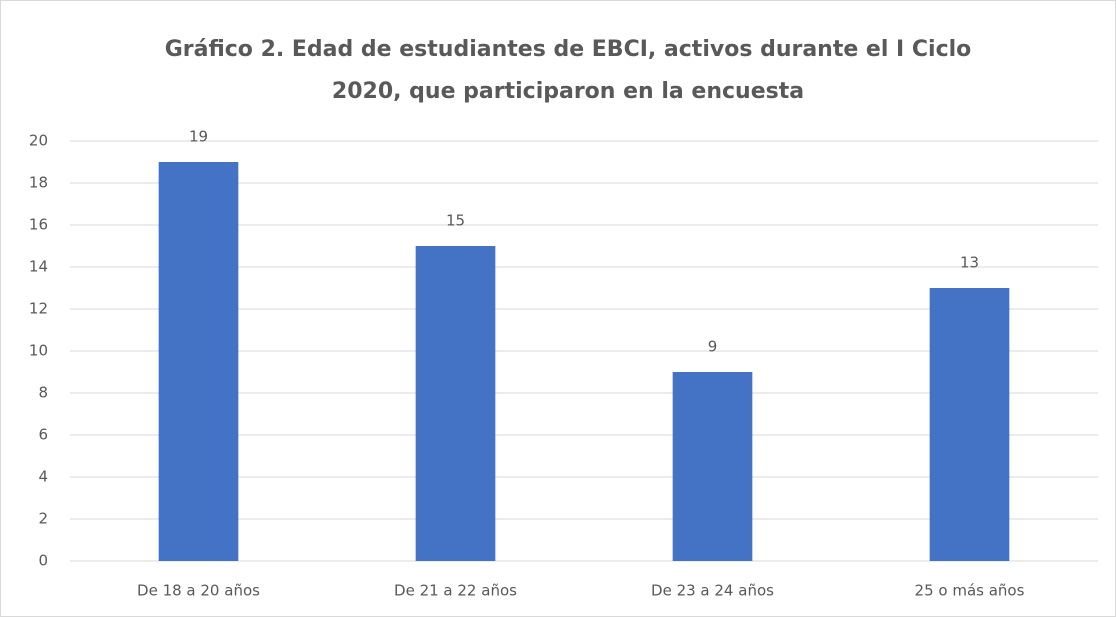 The image size is (1116, 617). Describe the element at coordinates (38, 309) in the screenshot. I see `y-tick-label: 12` at that location.